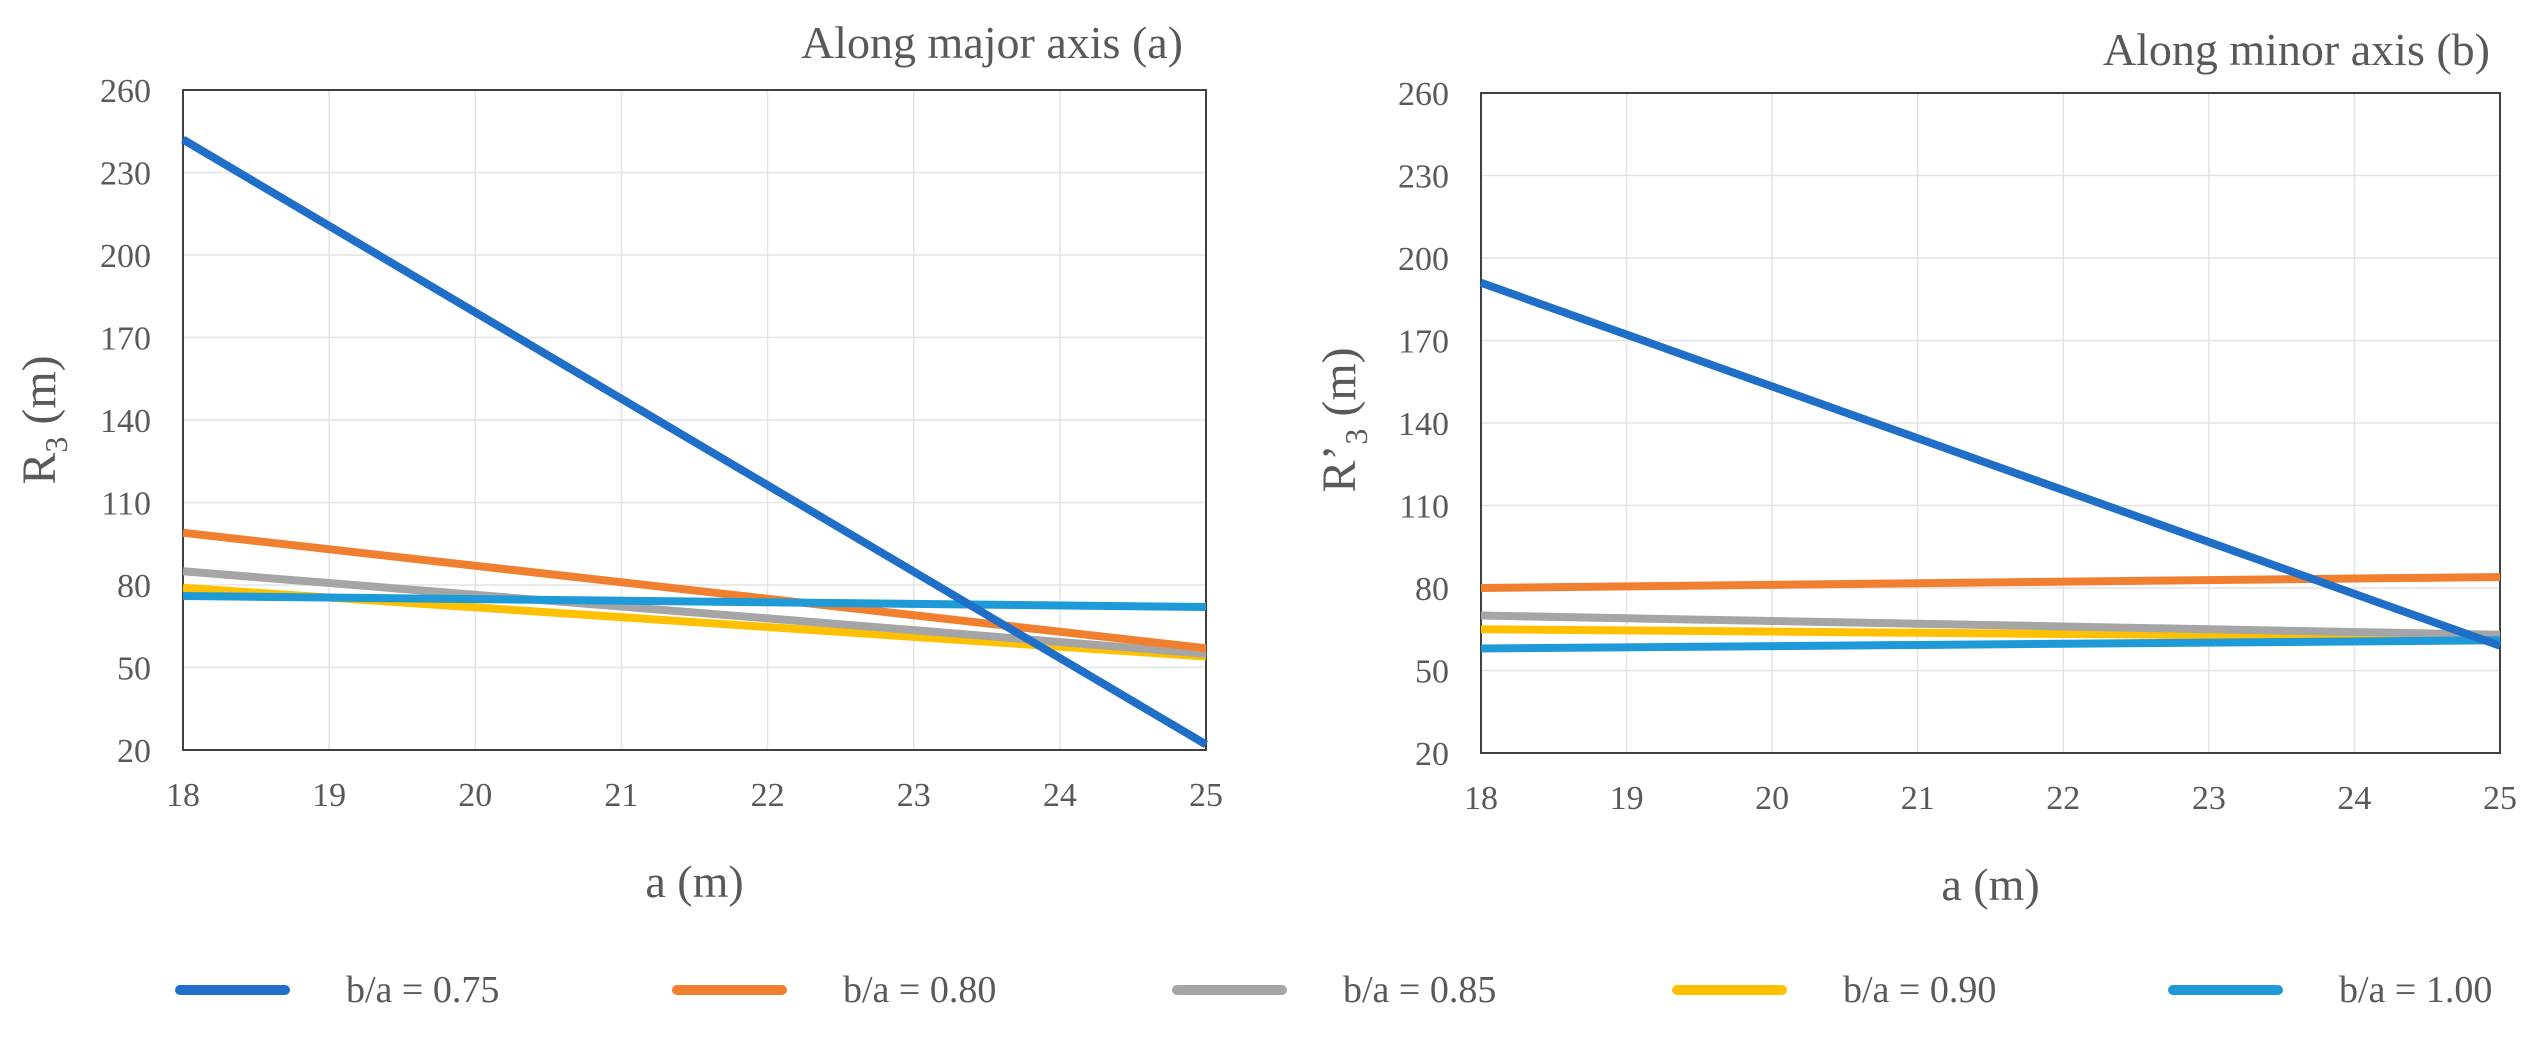  What do you see at coordinates (834, 990) in the screenshot?
I see `legend-item-1: b/a = 0.80` at bounding box center [834, 990].